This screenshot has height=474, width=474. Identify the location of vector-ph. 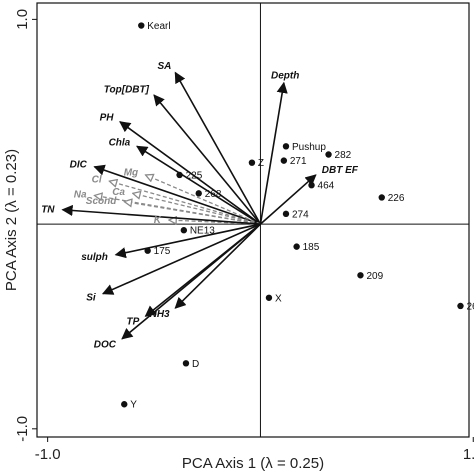
(190, 173).